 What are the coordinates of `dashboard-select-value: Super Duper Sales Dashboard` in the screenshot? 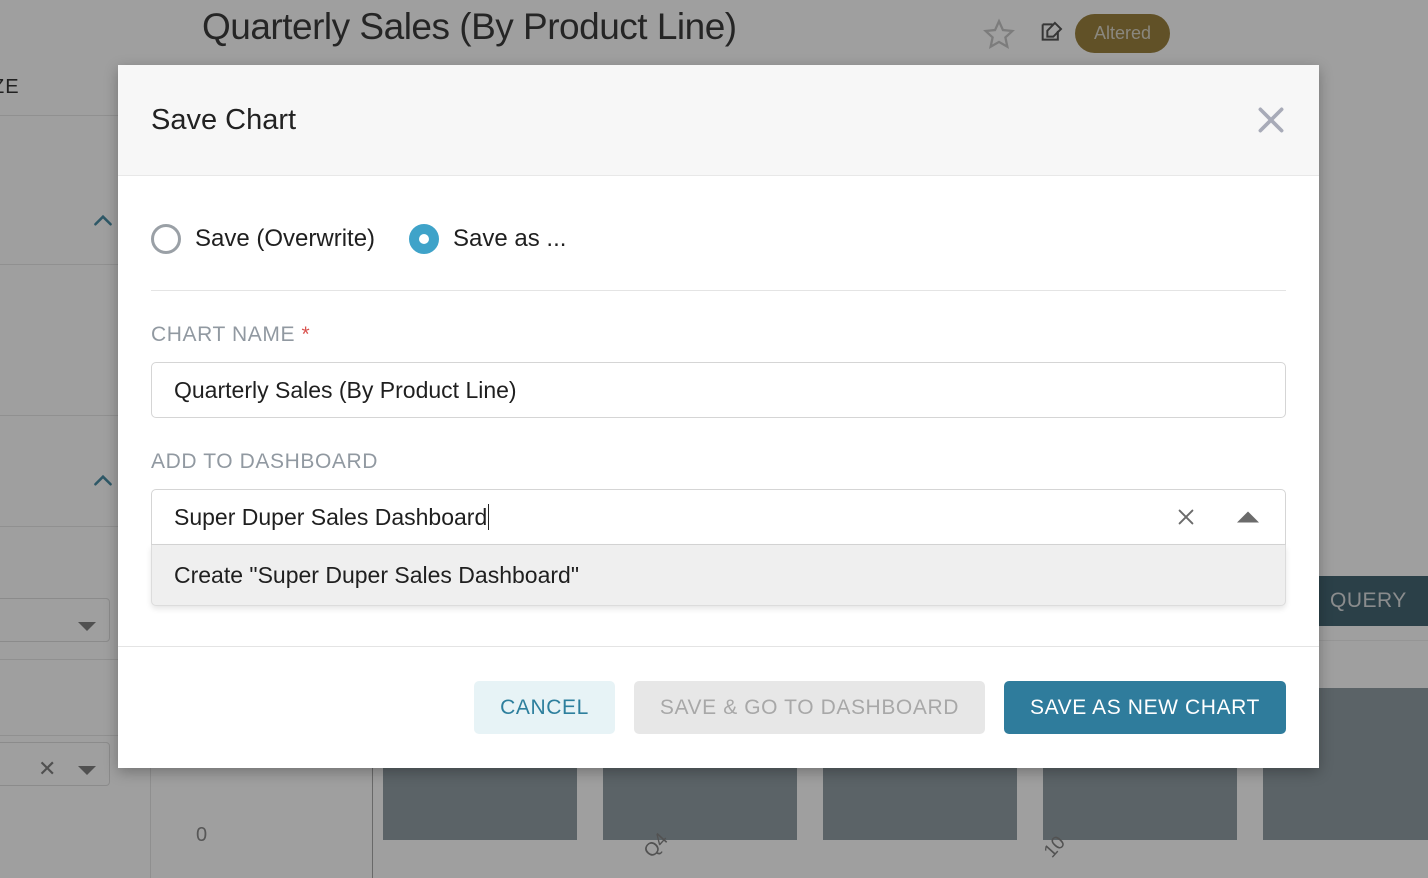 It's located at (331, 516).